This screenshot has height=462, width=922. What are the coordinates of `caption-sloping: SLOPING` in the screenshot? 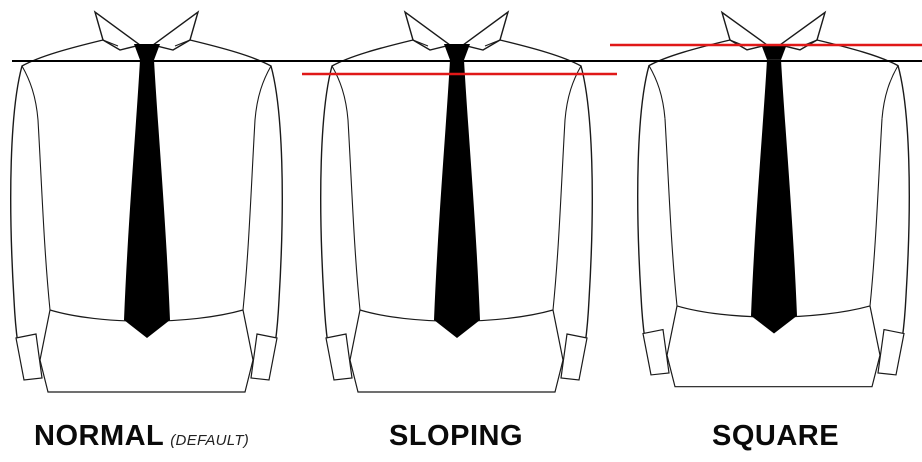 It's located at (456, 436).